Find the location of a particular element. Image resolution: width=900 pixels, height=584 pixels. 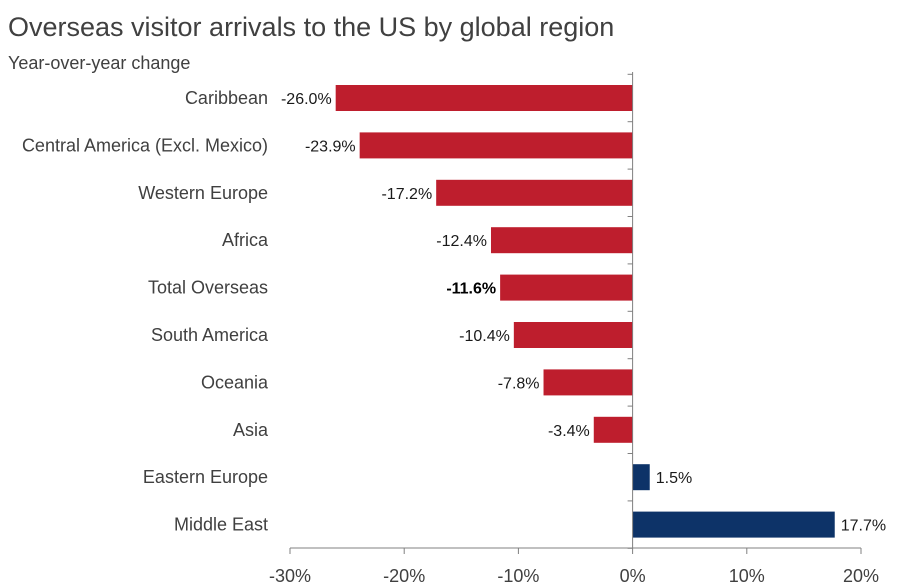

category-label: Middle East is located at coordinates (221, 525).